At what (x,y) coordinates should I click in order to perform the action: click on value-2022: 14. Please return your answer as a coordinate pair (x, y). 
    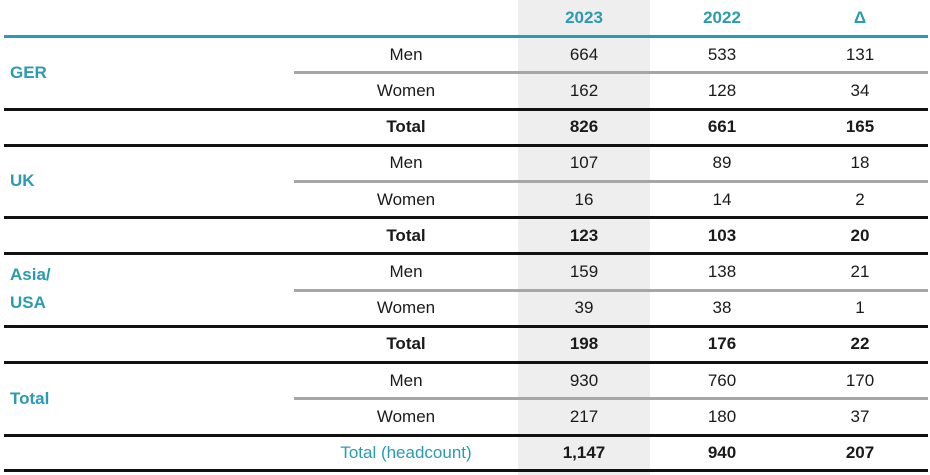
    Looking at the image, I should click on (722, 199).